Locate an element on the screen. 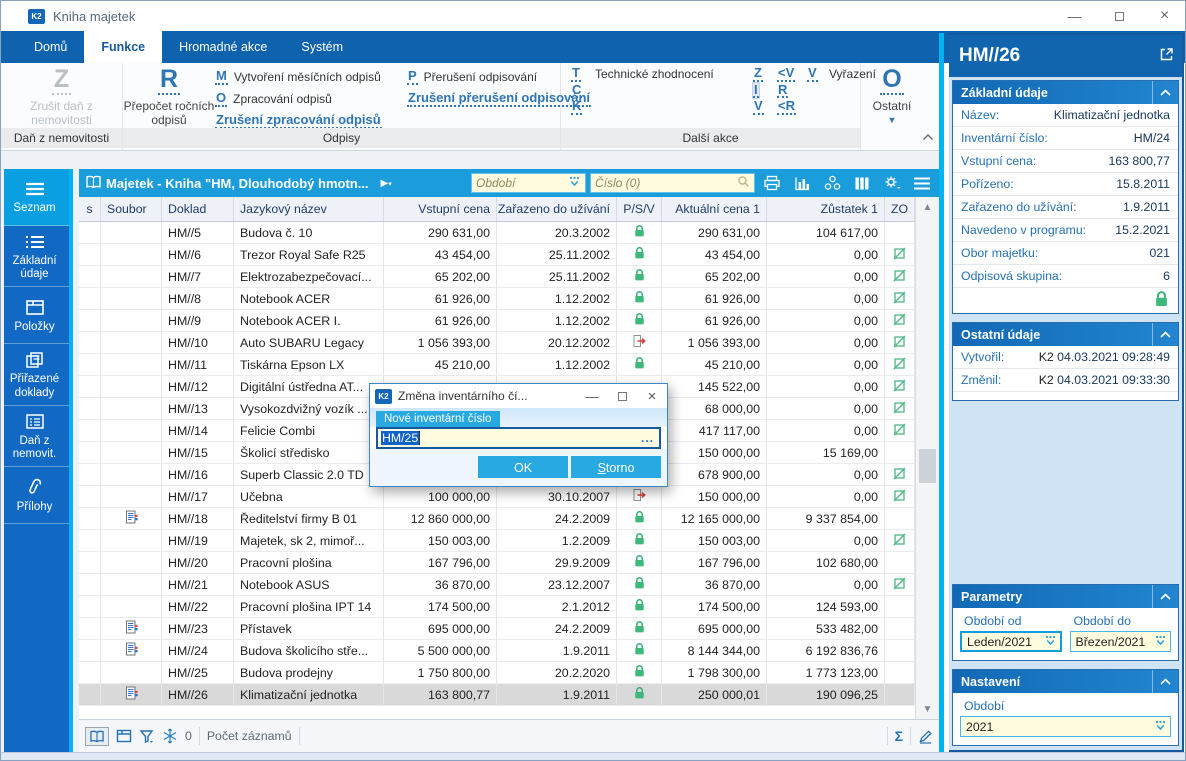  ostatni-button: O Ostatní ▼ is located at coordinates (892, 95).